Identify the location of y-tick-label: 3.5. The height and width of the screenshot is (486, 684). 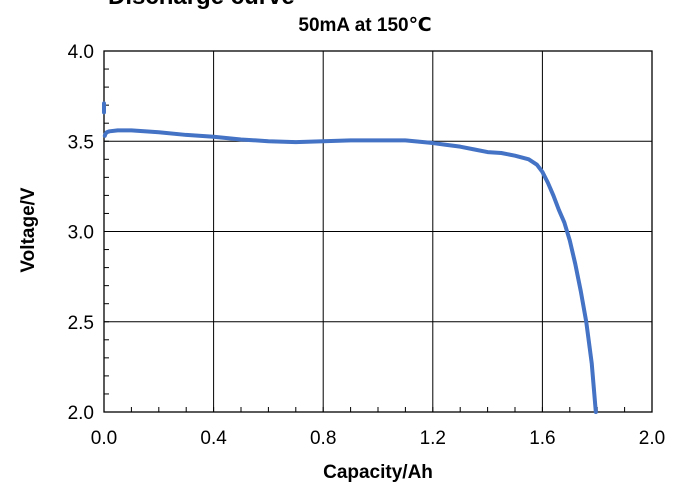
(81, 142).